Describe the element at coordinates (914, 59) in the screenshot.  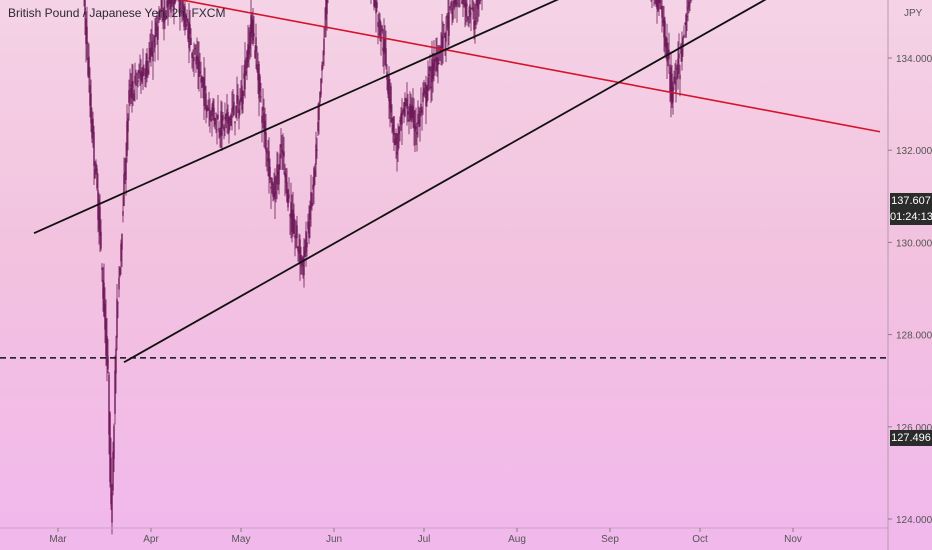
I see `price-tick-label: 134.000` at that location.